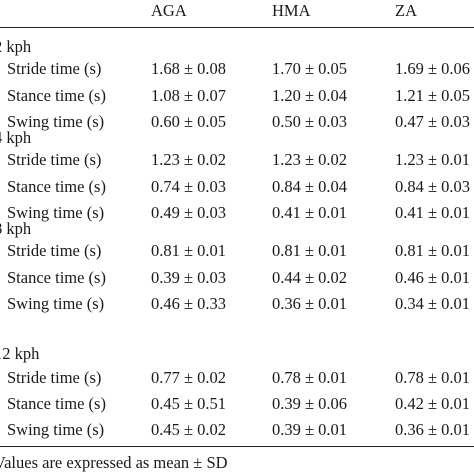 This screenshot has height=474, width=474. Describe the element at coordinates (189, 377) in the screenshot. I see `table-cell: 0.77 ± 0.02` at that location.